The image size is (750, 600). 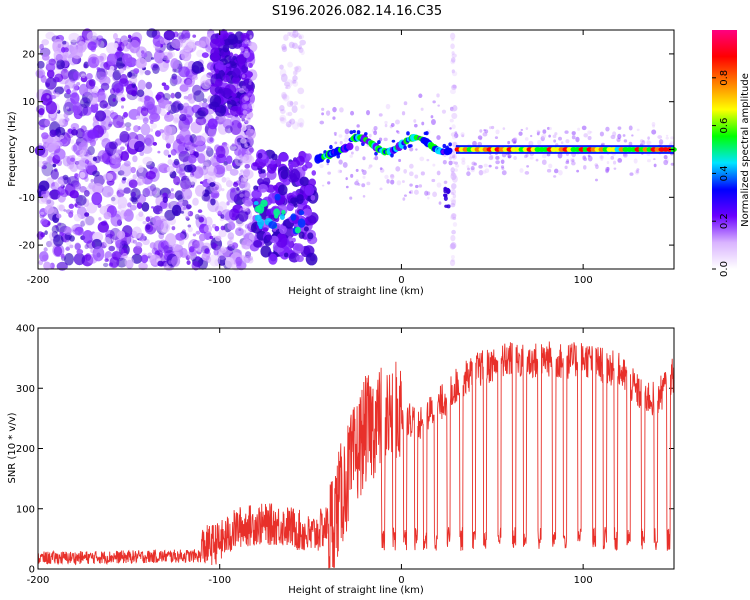 What do you see at coordinates (721, 173) in the screenshot?
I see `colorbar-ticks: 0.0 0.2 0.4 0.6 0.8` at bounding box center [721, 173].